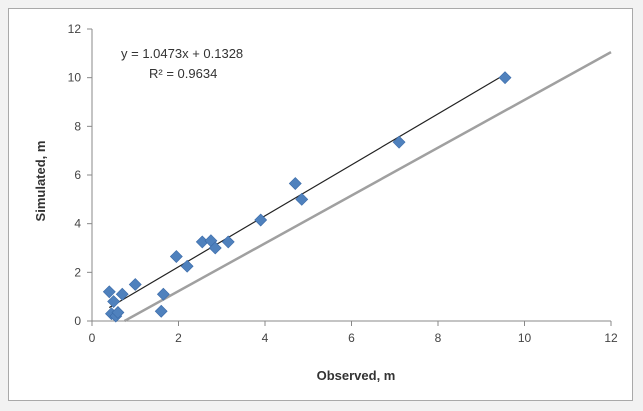 Image resolution: width=643 pixels, height=411 pixels. What do you see at coordinates (525, 338) in the screenshot?
I see `x-tick-label: 10` at bounding box center [525, 338].